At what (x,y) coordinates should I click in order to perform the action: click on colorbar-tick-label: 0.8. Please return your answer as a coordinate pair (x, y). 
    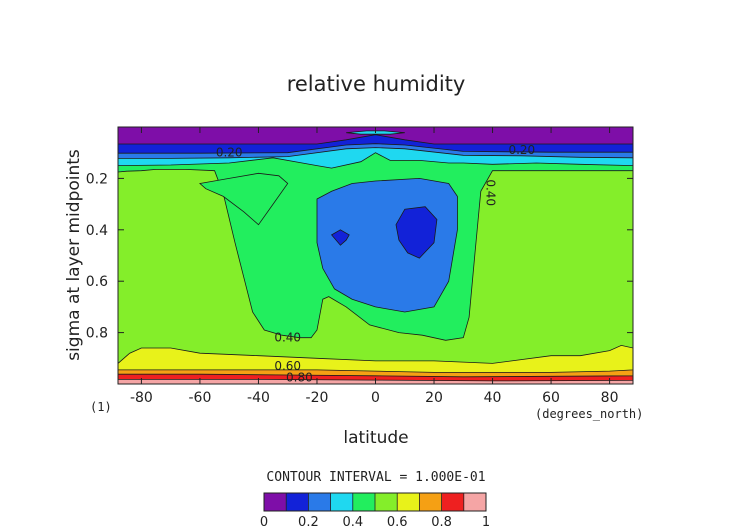
    Looking at the image, I should click on (441, 522).